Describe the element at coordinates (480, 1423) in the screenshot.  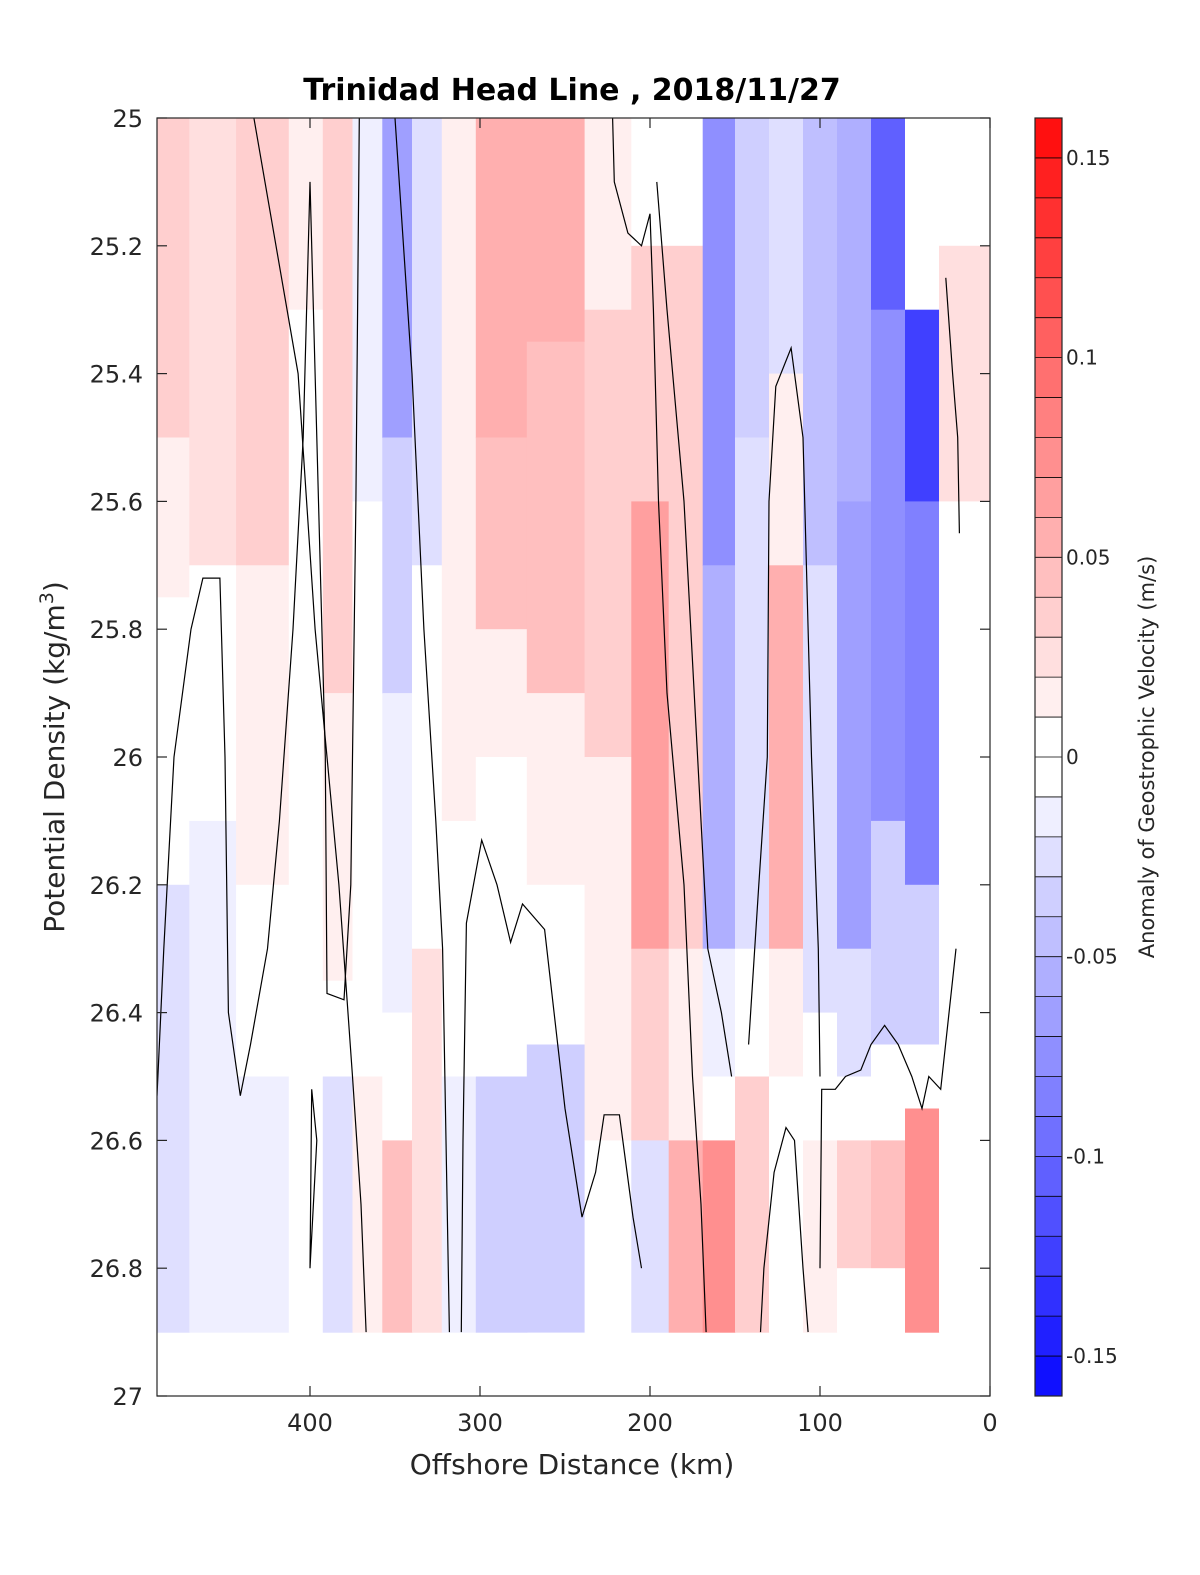
I see `x-tick-label: 300` at that location.